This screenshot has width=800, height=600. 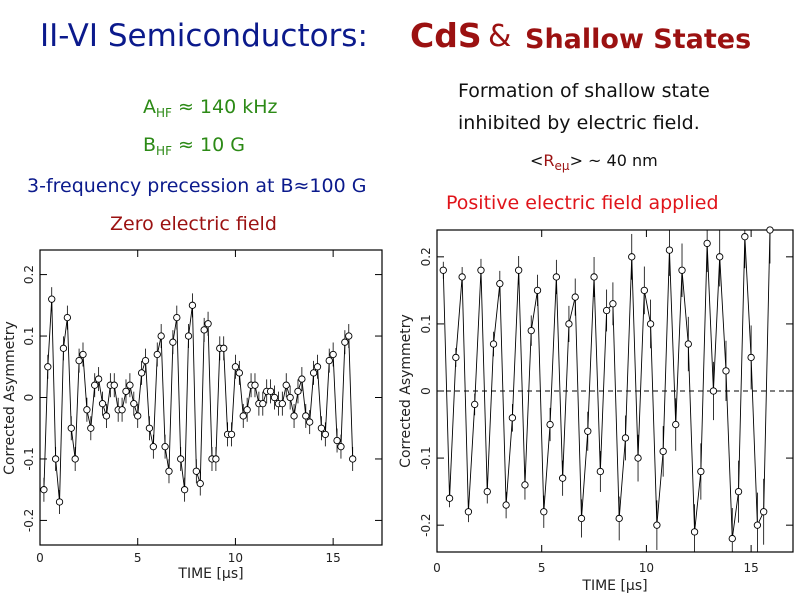 I want to click on three-frequency-note: 3-frequency precession at B≈100 G, so click(x=197, y=186).